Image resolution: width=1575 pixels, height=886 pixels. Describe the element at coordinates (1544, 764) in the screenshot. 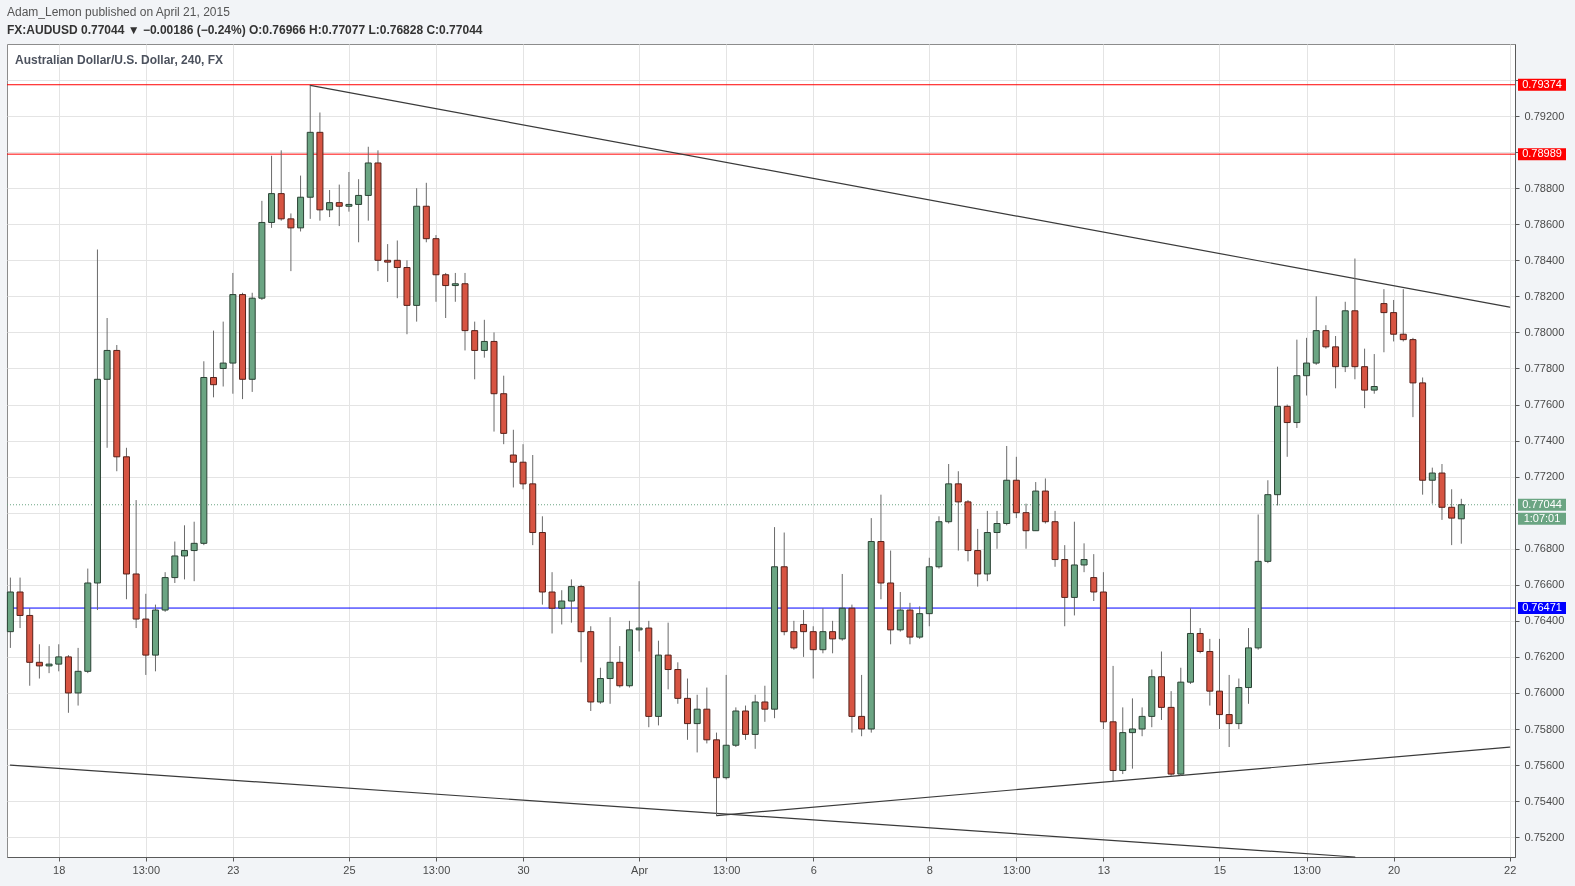

I see `y-tick-label: 0.75600` at that location.